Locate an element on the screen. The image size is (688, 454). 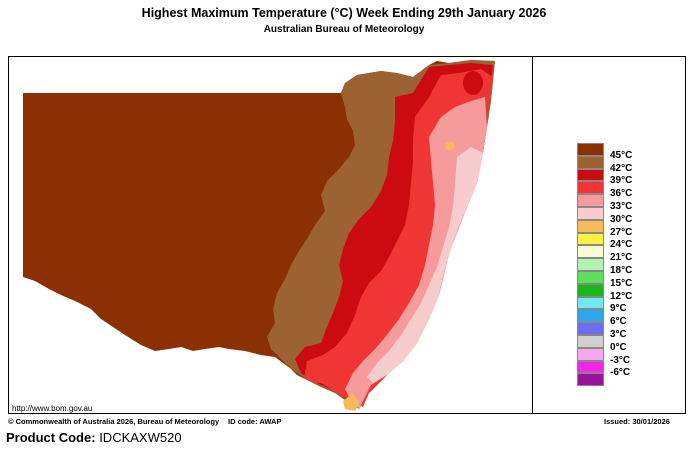
legend-label: -6°C is located at coordinates (620, 373).